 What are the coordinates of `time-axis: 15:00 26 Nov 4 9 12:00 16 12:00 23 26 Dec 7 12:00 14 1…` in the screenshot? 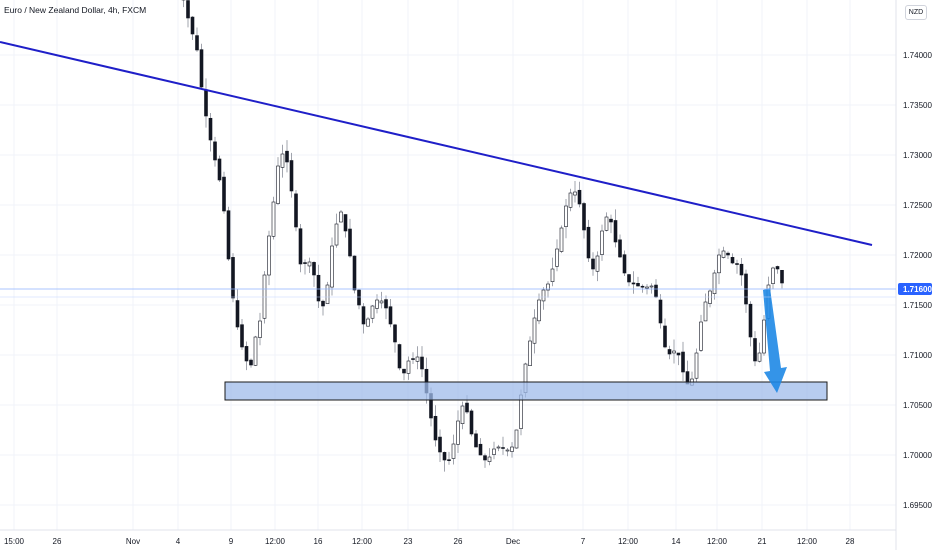 It's located at (429, 541).